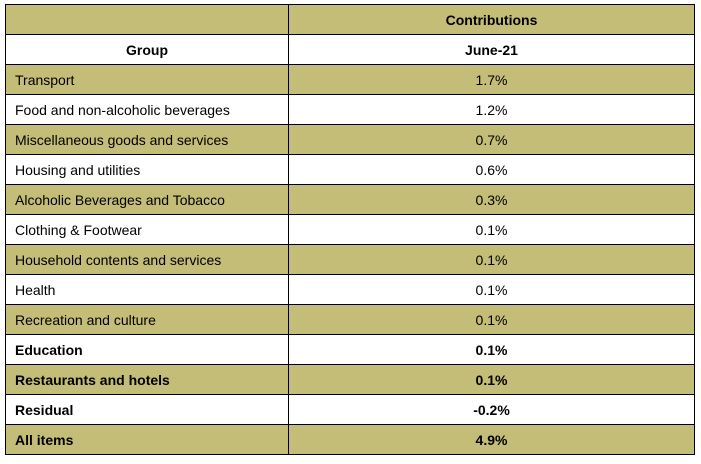 This screenshot has height=464, width=701. I want to click on table-row: All items 4.9%, so click(350, 439).